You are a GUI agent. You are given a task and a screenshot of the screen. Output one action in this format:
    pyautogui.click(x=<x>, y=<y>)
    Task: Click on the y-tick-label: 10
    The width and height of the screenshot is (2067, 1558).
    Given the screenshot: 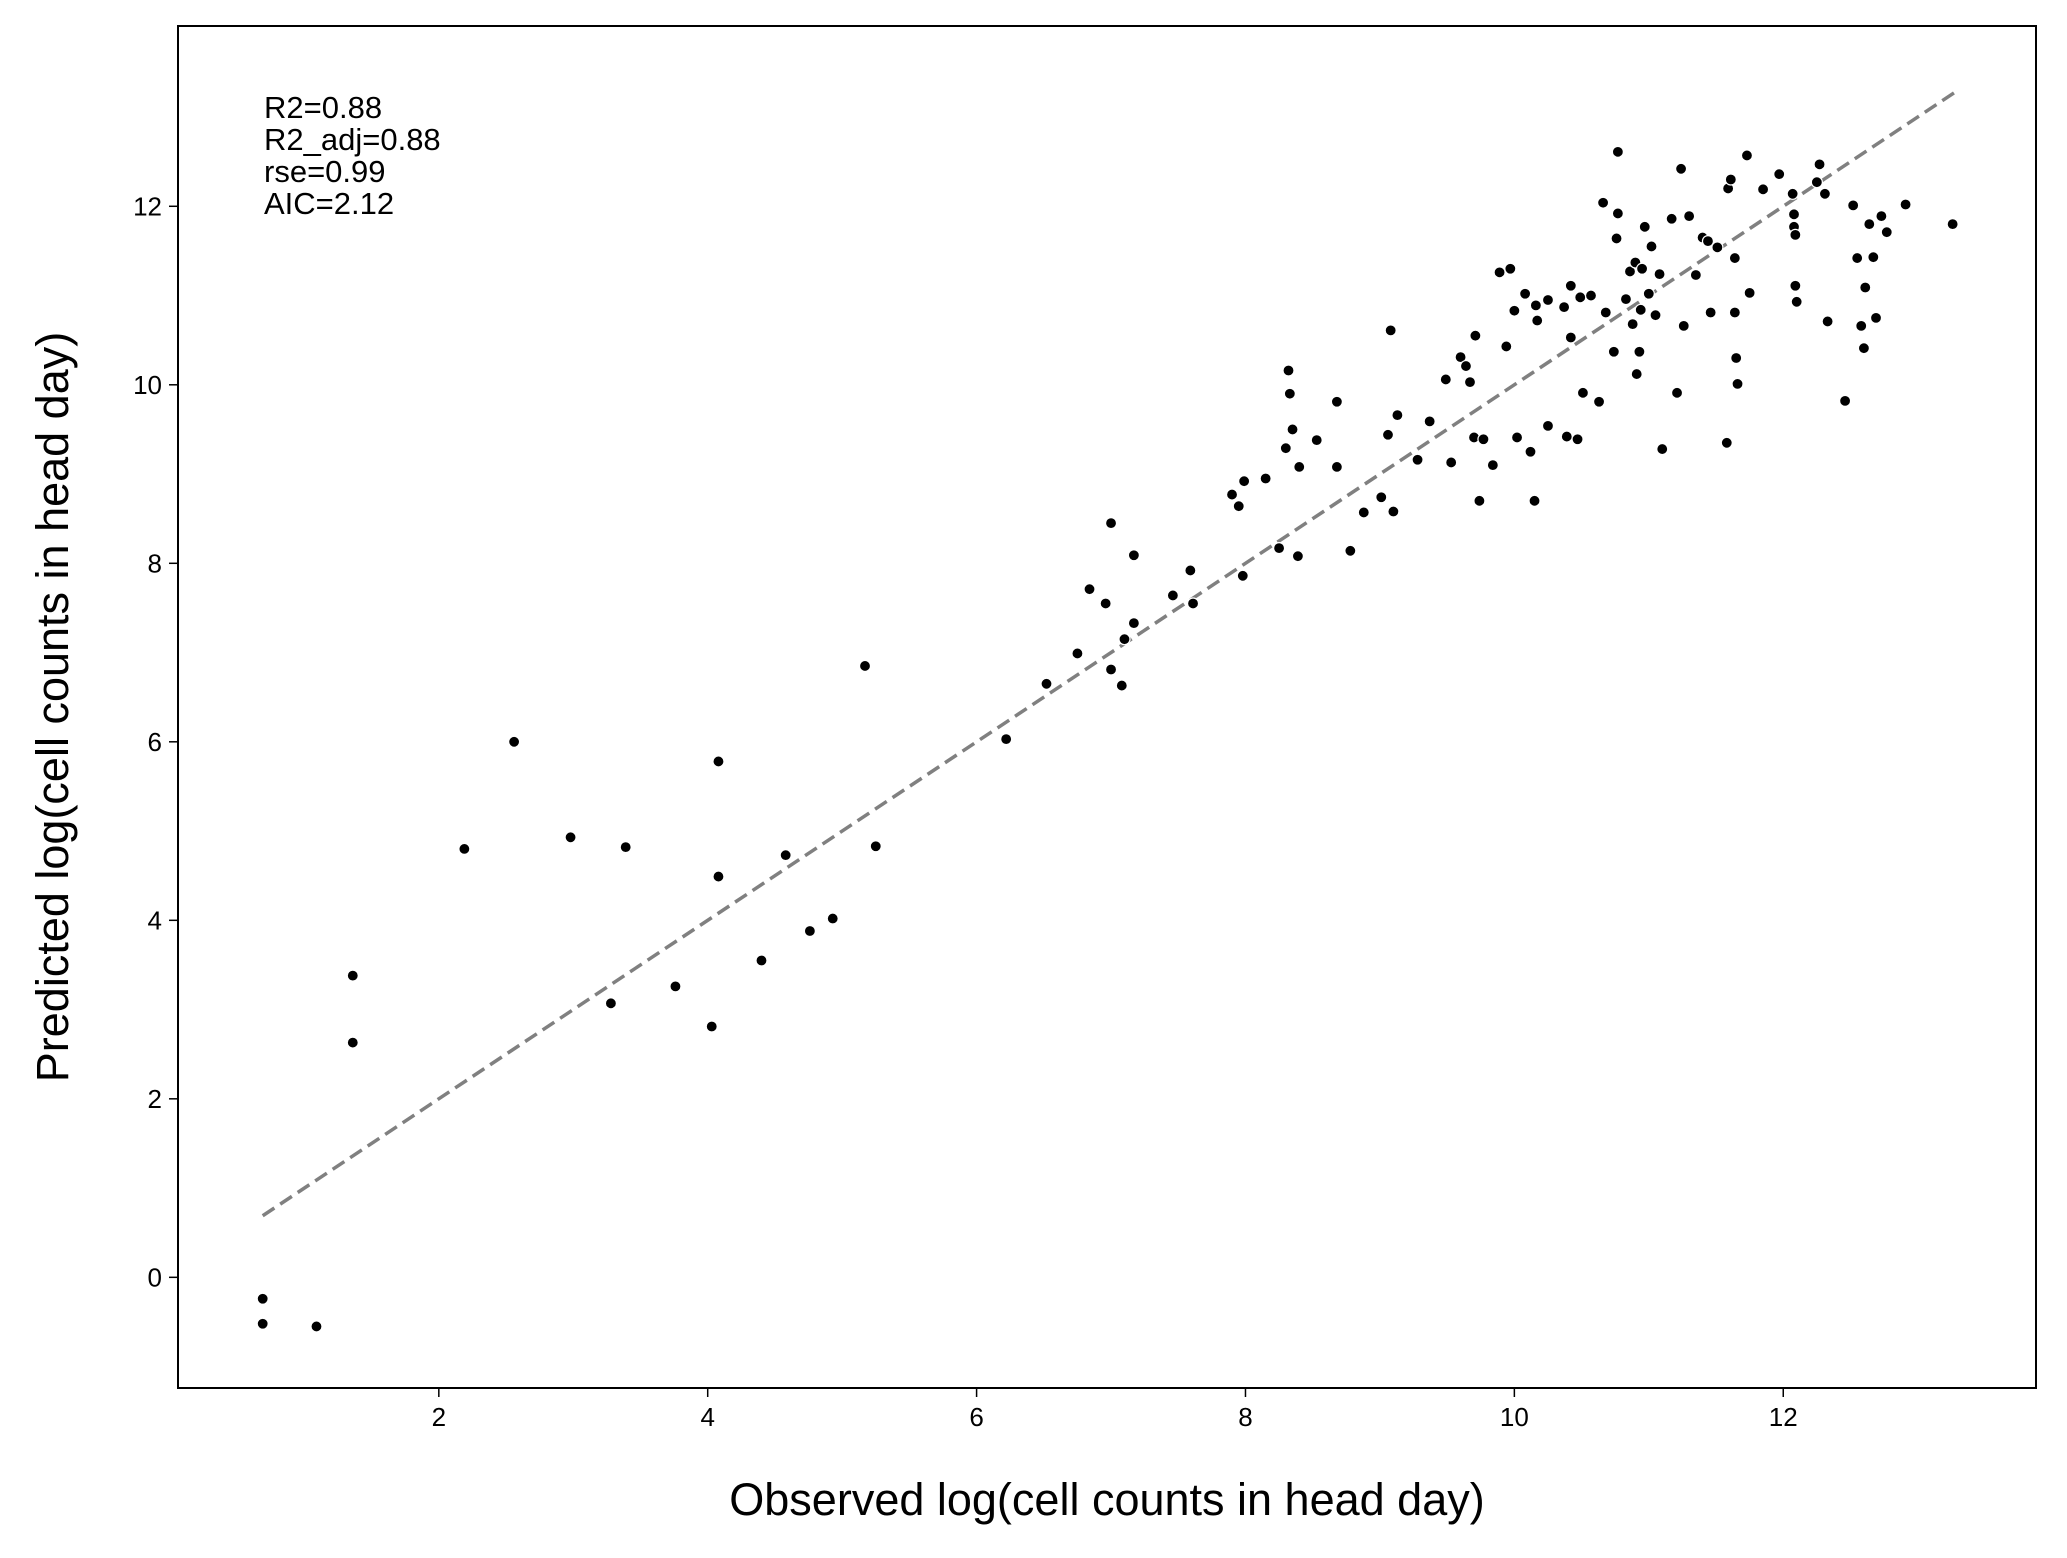 What is the action you would take?
    pyautogui.click(x=147, y=385)
    